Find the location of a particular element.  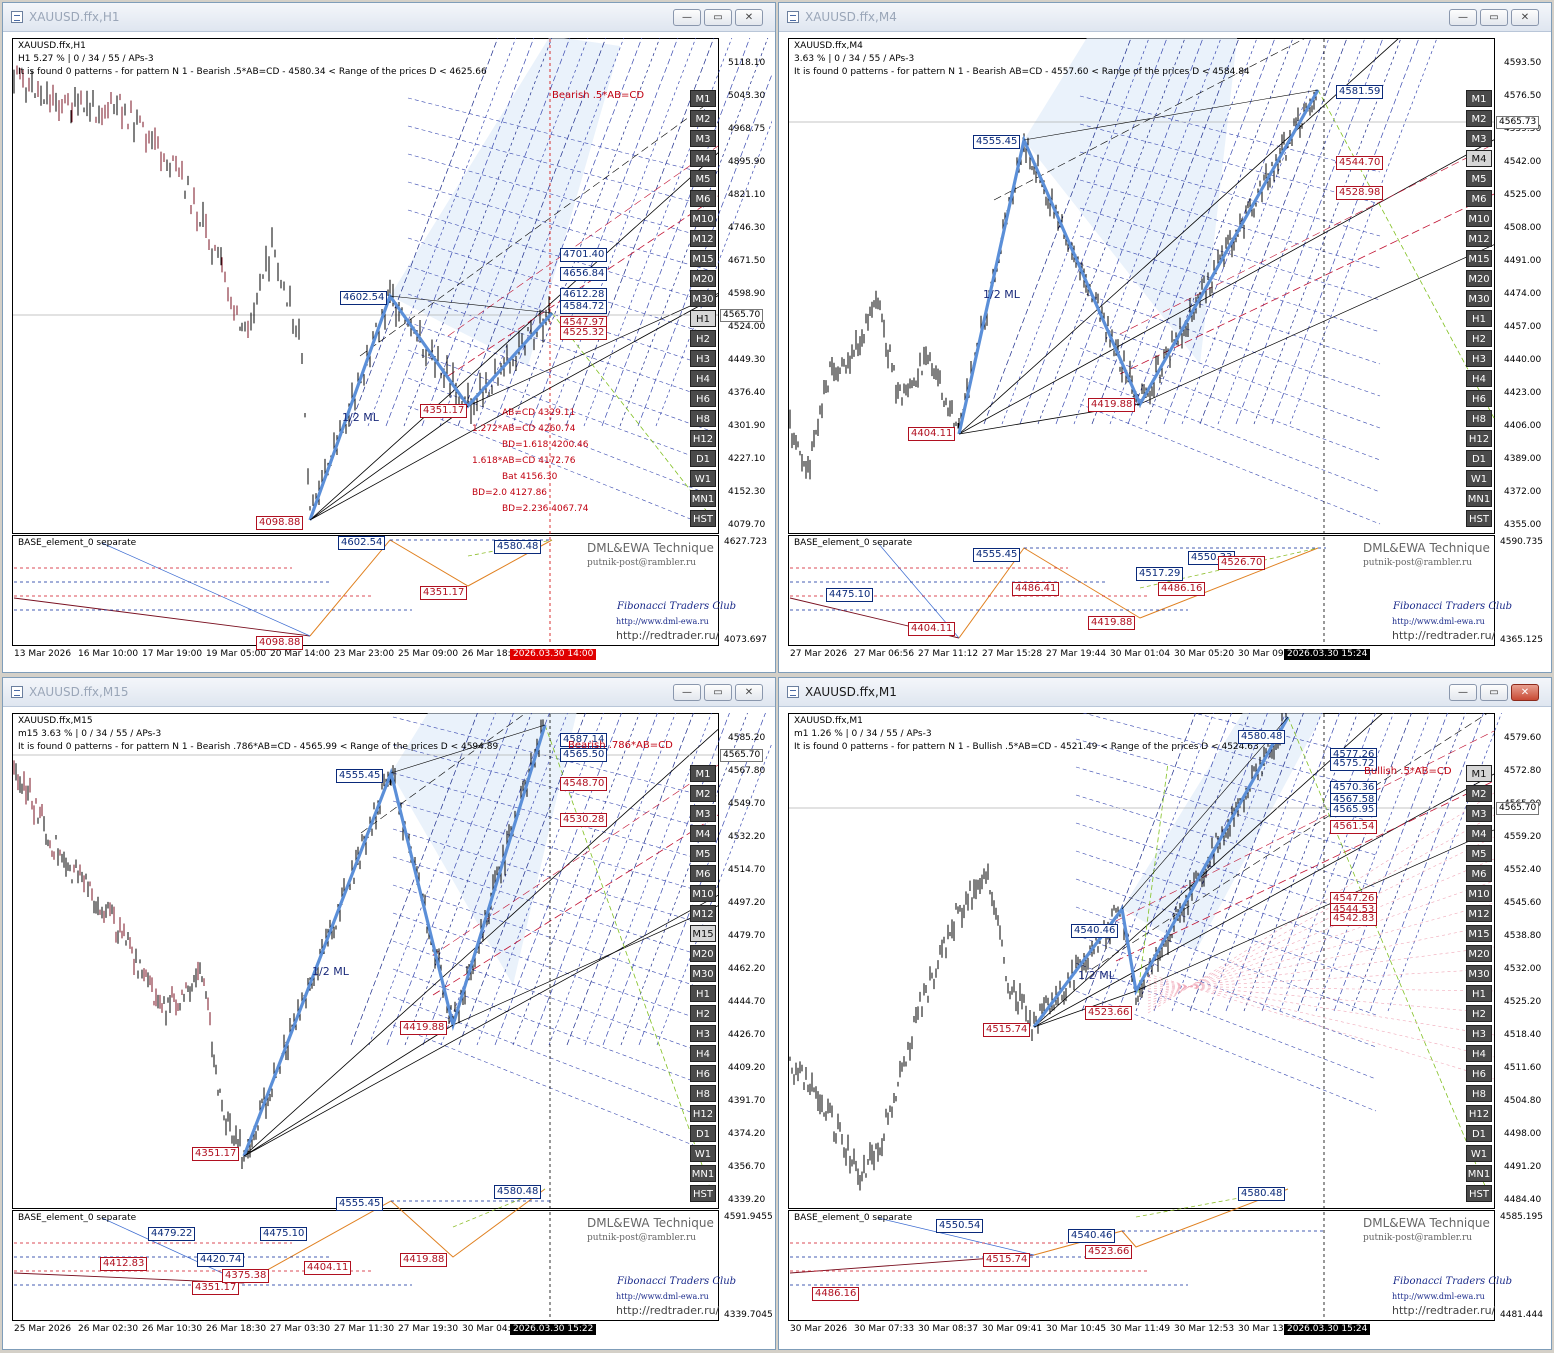

title-bar: XAUUSD.ffx,H1 — ▭ ✕ is located at coordinates (389, 17).